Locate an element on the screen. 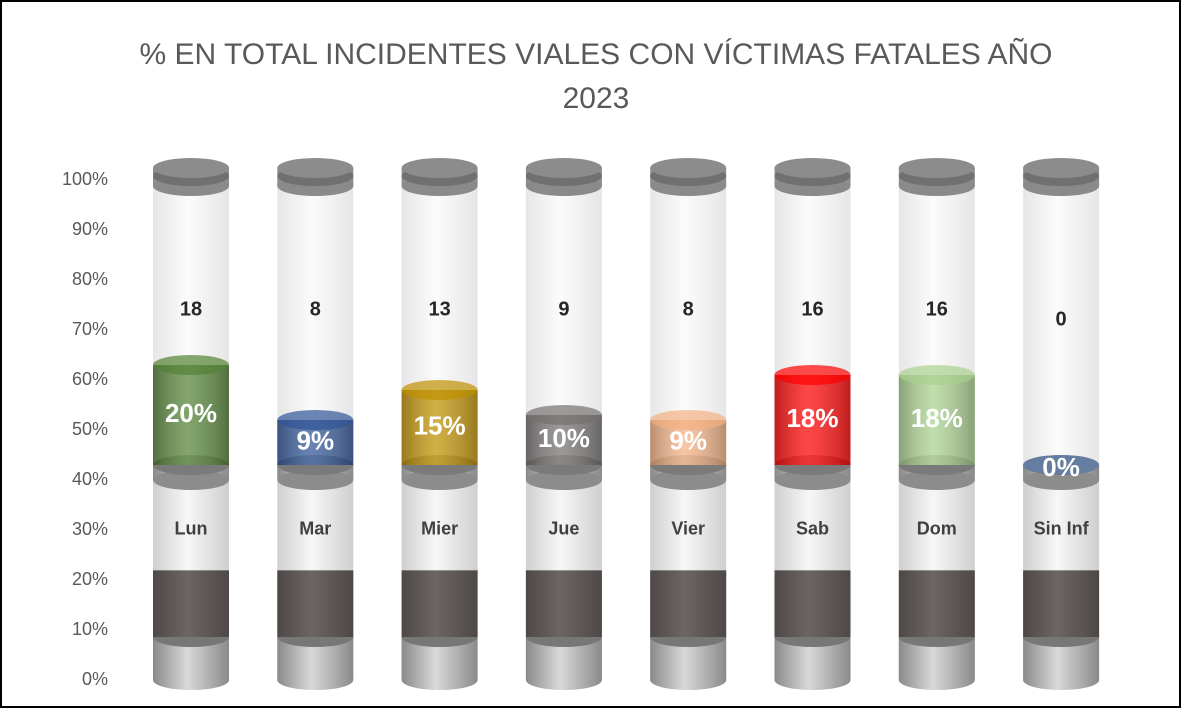  y-tick-label: 50% is located at coordinates (90, 429).